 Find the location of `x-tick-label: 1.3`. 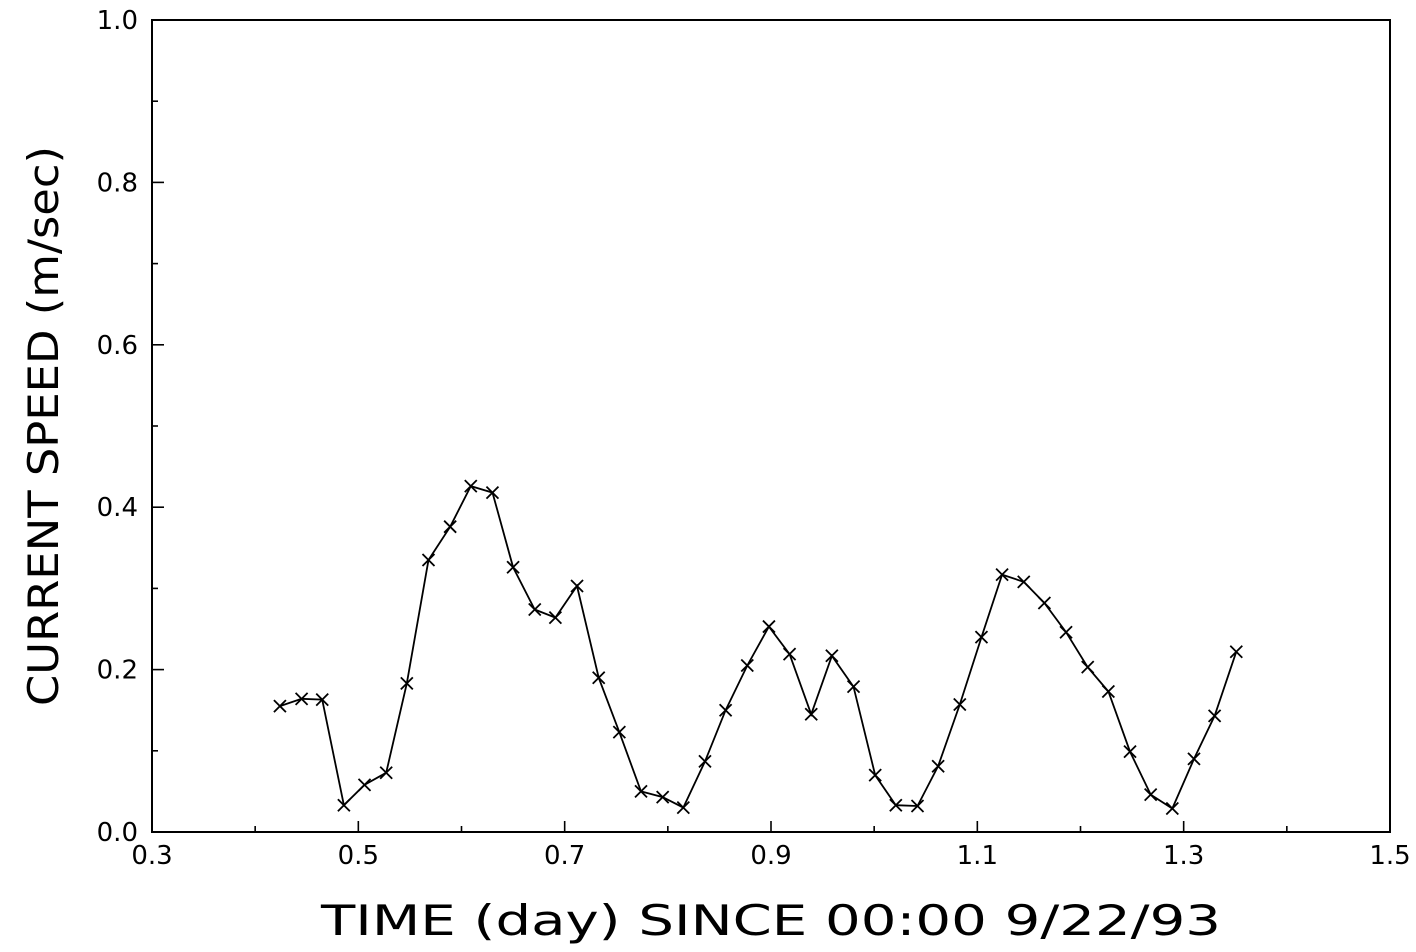

x-tick-label: 1.3 is located at coordinates (1183, 856).